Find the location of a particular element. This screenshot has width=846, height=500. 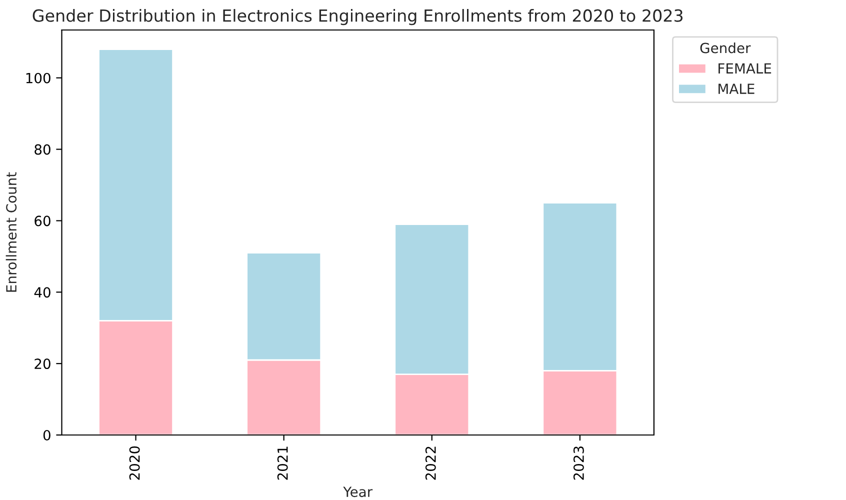

legend-label: FEMALE is located at coordinates (745, 68).